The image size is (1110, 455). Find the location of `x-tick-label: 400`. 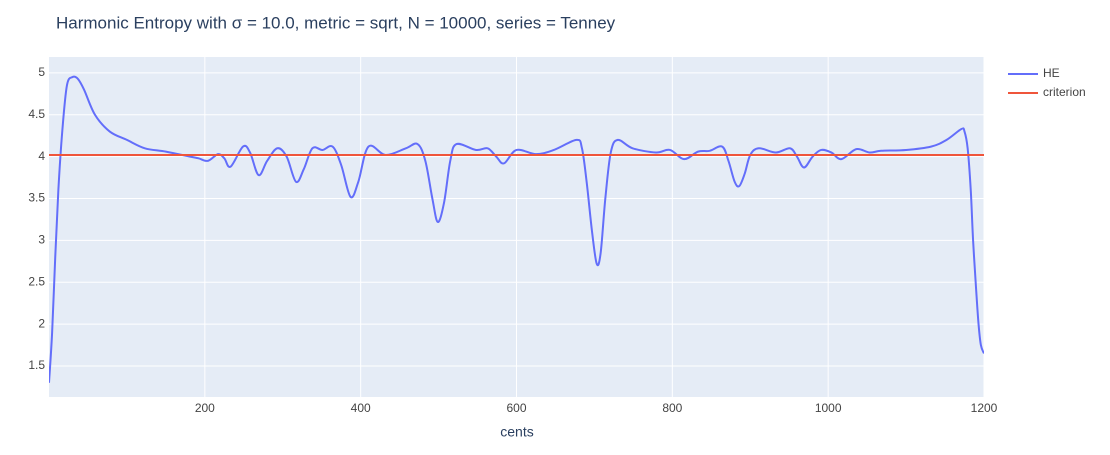

x-tick-label: 400 is located at coordinates (361, 408).